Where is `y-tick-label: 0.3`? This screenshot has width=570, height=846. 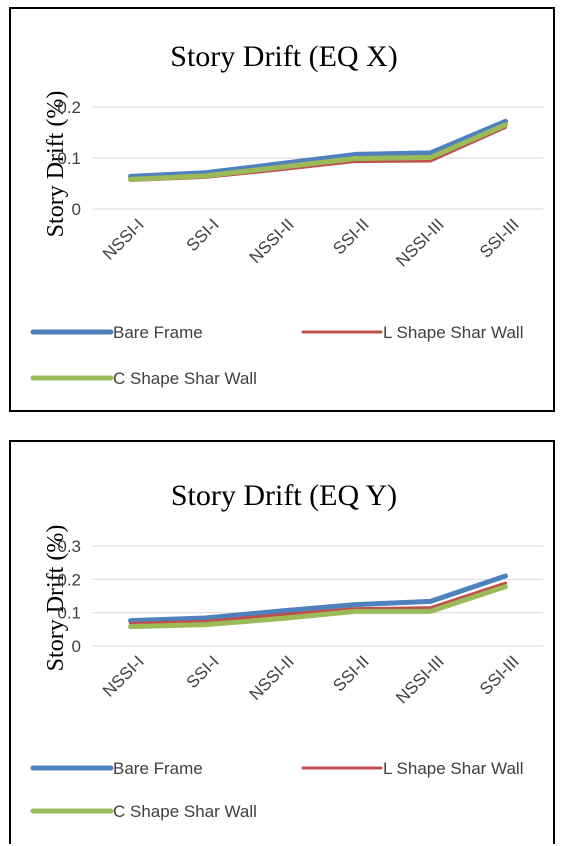
y-tick-label: 0.3 is located at coordinates (69, 546).